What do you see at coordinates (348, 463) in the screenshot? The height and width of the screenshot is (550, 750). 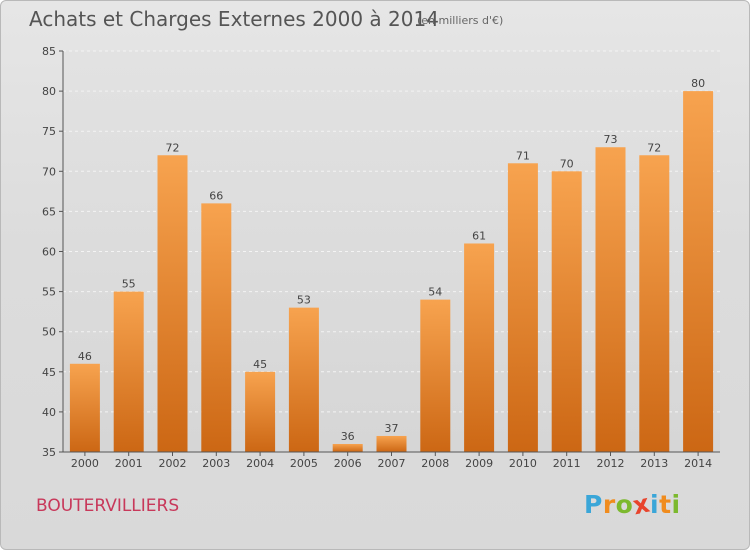 I see `x-tick-label-2006: 2006` at bounding box center [348, 463].